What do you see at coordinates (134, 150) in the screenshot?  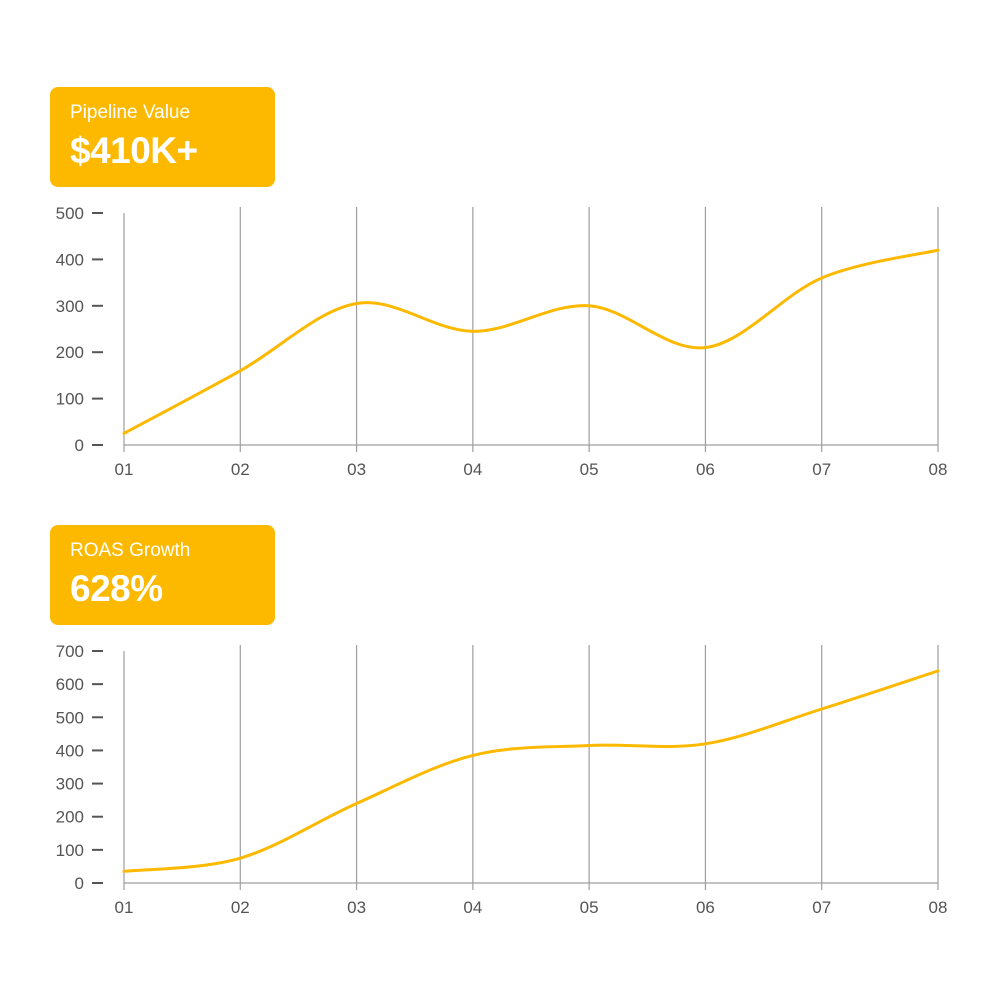 I see `kpi-value: $410K+` at bounding box center [134, 150].